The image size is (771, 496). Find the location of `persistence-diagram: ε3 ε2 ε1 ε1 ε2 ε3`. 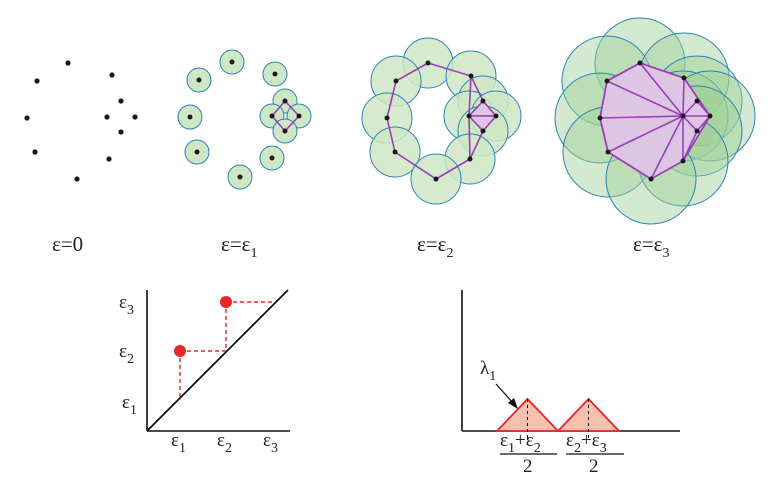

persistence-diagram: ε3 ε2 ε1 ε1 ε2 ε3 is located at coordinates (204, 372).